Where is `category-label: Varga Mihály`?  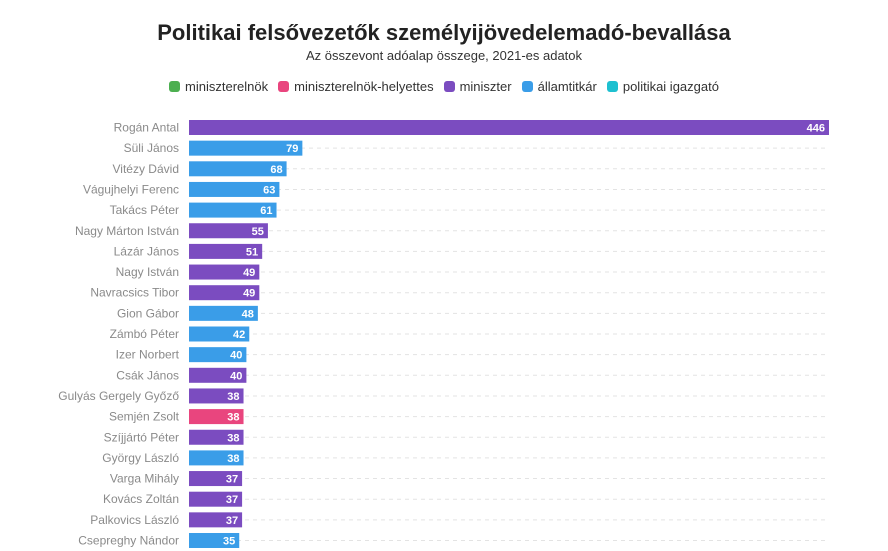 category-label: Varga Mihály is located at coordinates (144, 479).